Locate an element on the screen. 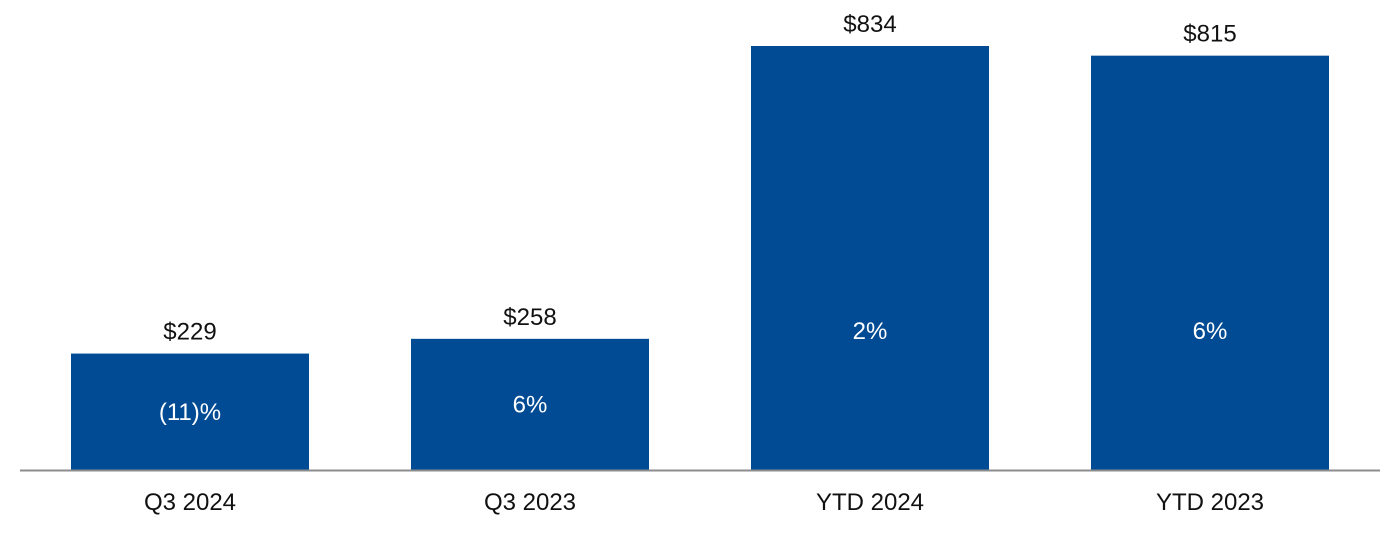  change-label-0: (11)% is located at coordinates (190, 412).